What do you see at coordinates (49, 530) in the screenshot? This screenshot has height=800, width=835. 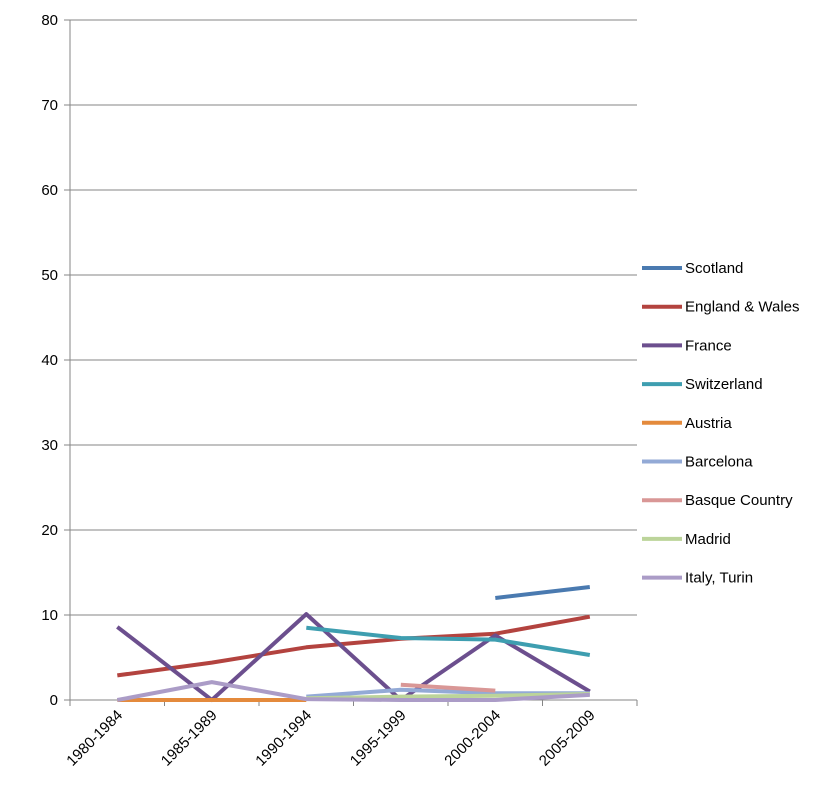 I see `y-tick-label: 20` at bounding box center [49, 530].